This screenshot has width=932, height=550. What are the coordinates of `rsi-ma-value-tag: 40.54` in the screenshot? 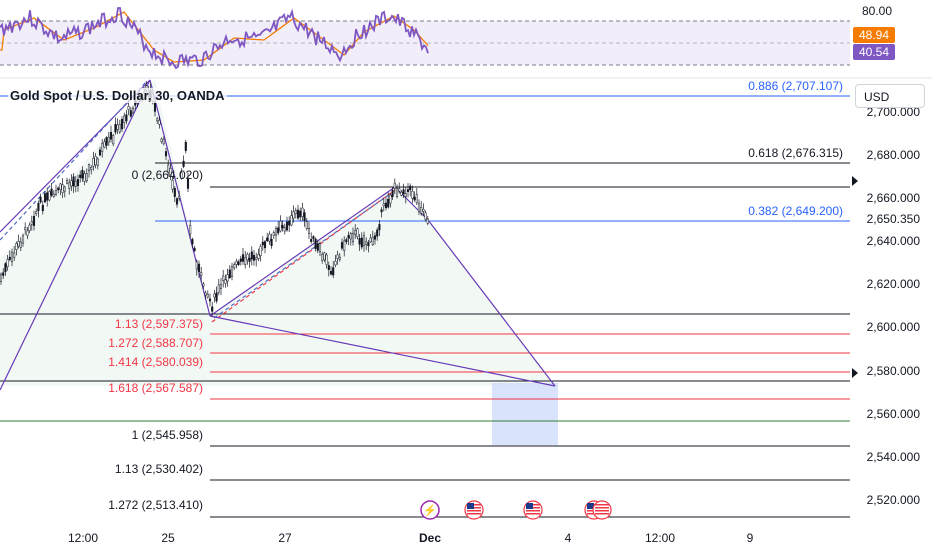 It's located at (874, 52).